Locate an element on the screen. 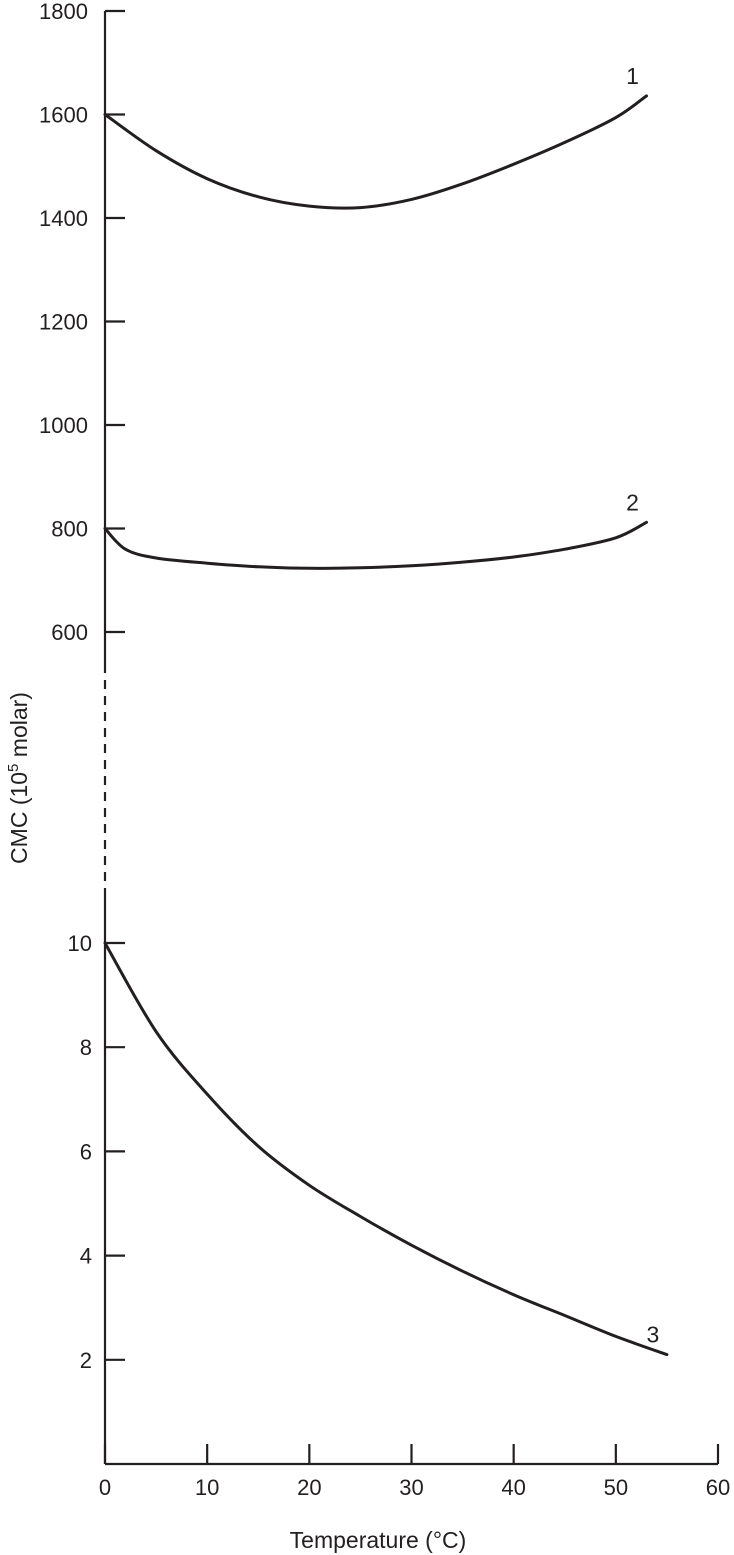  x-tick-label-40: 40 is located at coordinates (513, 1487).